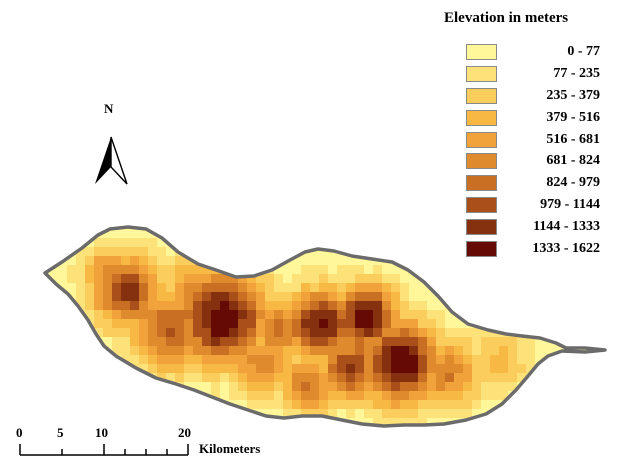 This screenshot has height=461, width=618. Describe the element at coordinates (541, 208) in the screenshot. I see `legend-item: 979 - 1144` at that location.